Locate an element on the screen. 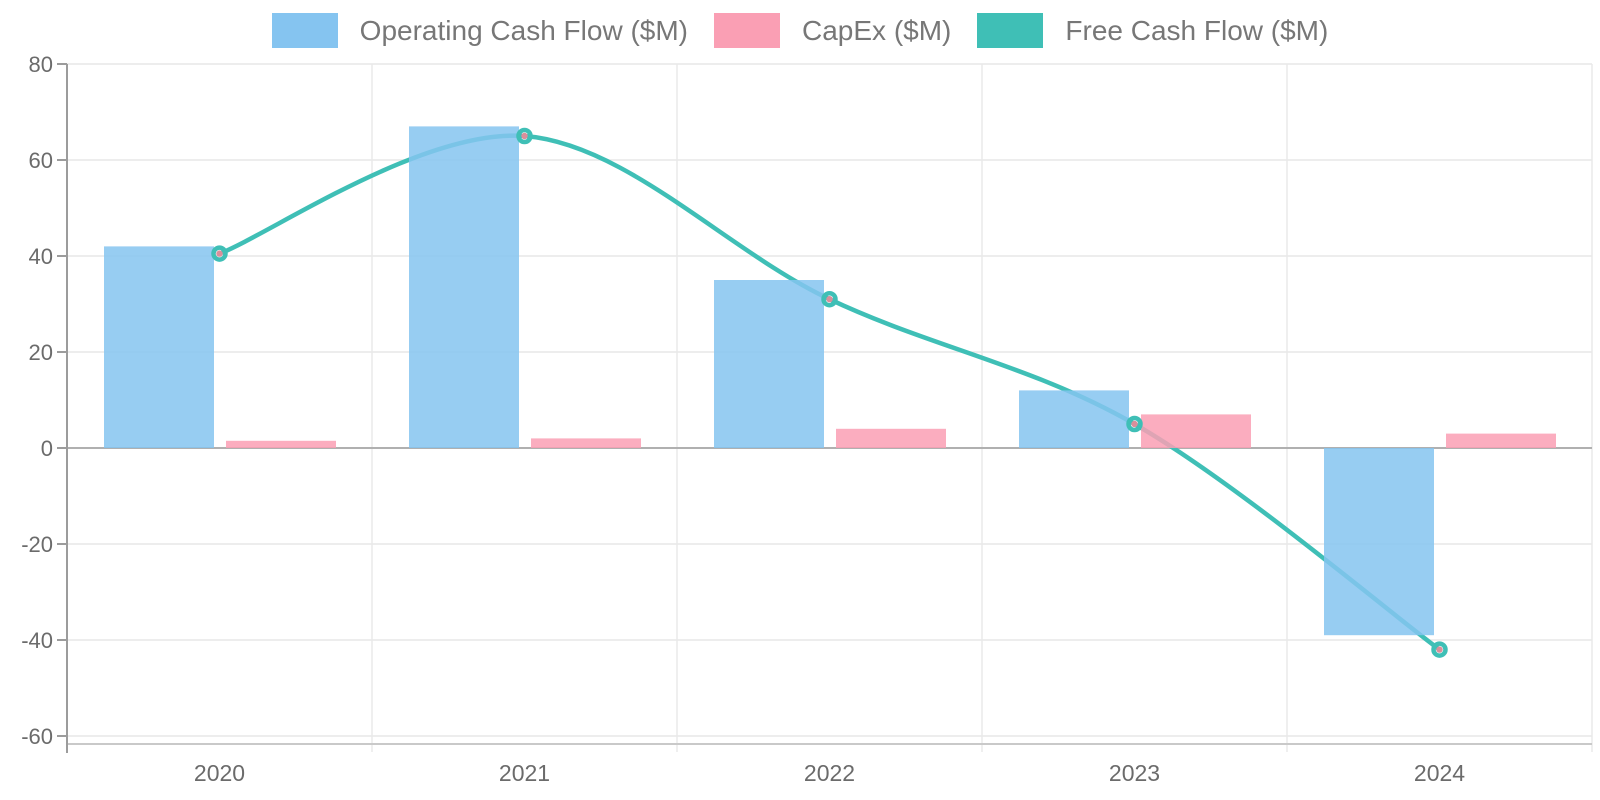  legend-item-operating-cash-flow: Operating Cash Flow ($M) is located at coordinates (480, 30).